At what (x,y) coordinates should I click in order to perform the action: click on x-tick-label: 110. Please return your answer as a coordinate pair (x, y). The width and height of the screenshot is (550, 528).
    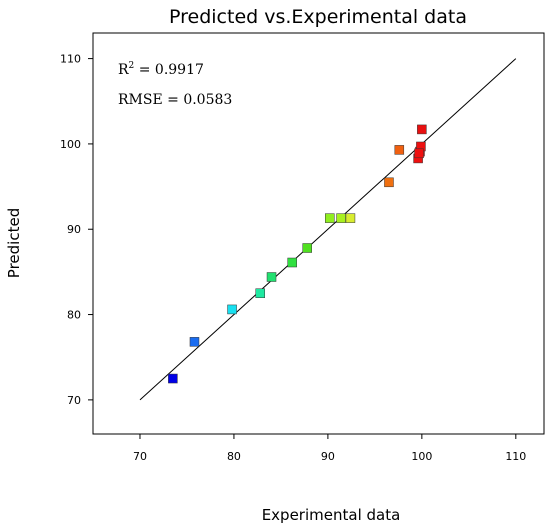
    Looking at the image, I should click on (515, 456).